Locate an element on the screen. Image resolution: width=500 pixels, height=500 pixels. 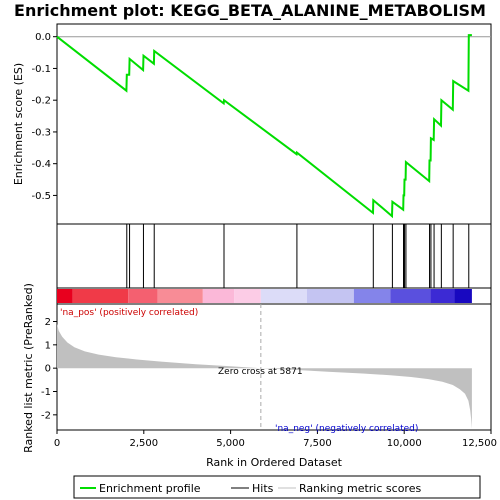
color-bar-segments is located at coordinates (264, 296).